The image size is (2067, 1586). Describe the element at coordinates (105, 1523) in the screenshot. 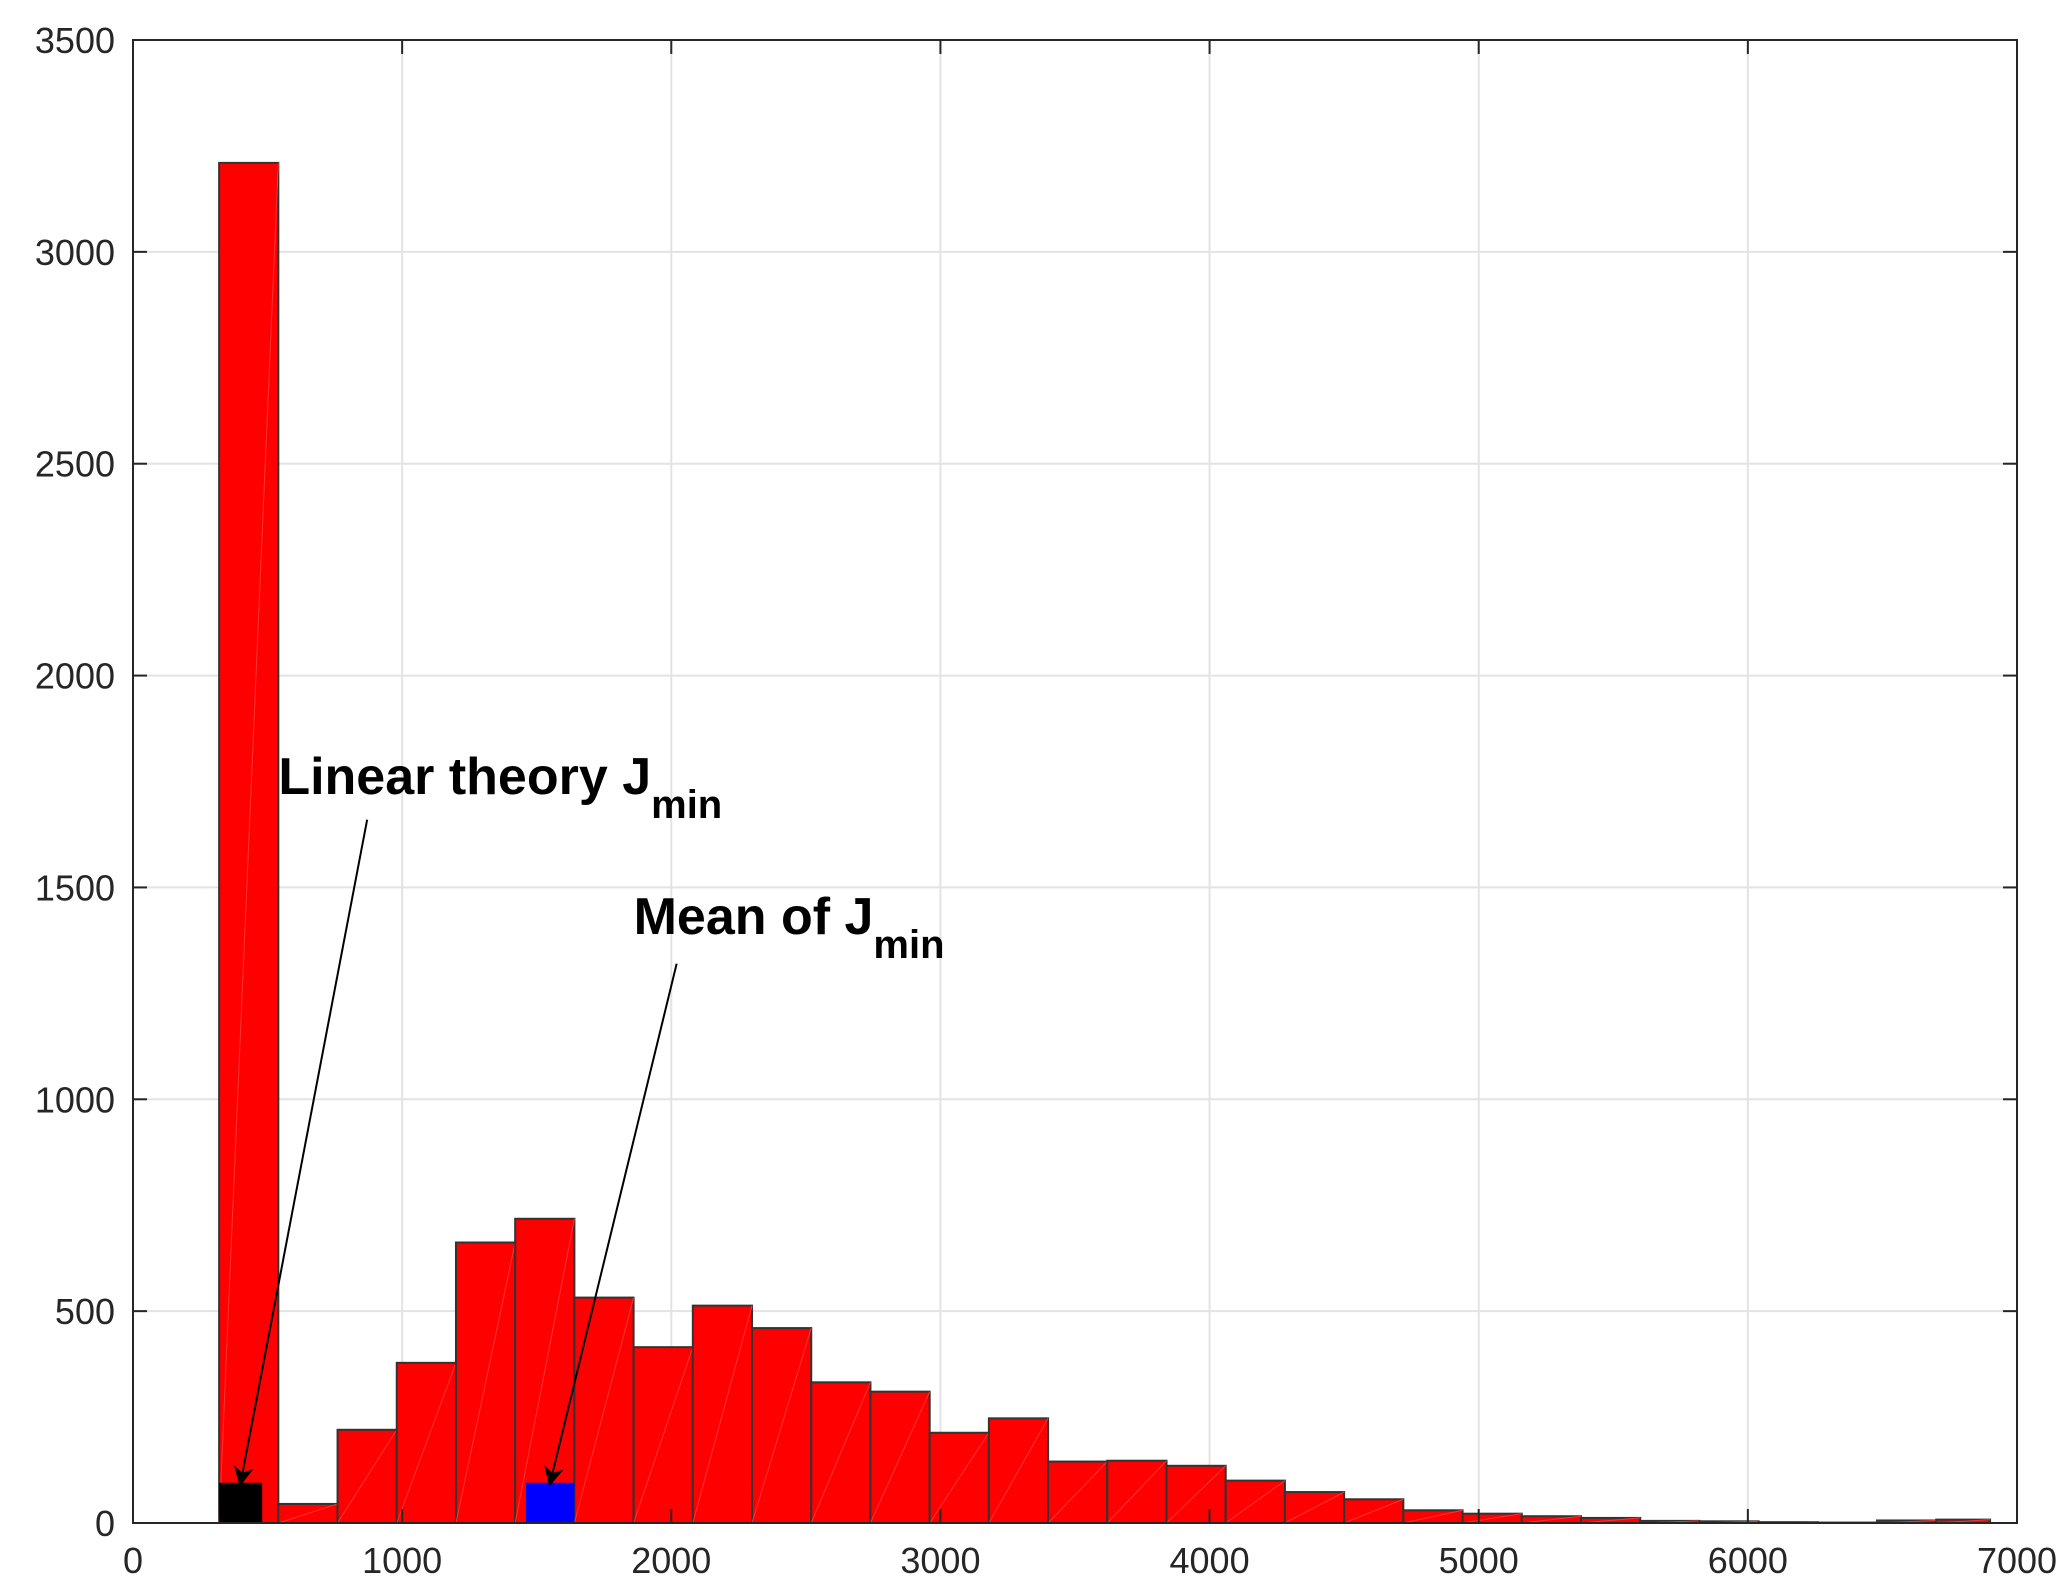

I see `y-tick-label: 0` at that location.